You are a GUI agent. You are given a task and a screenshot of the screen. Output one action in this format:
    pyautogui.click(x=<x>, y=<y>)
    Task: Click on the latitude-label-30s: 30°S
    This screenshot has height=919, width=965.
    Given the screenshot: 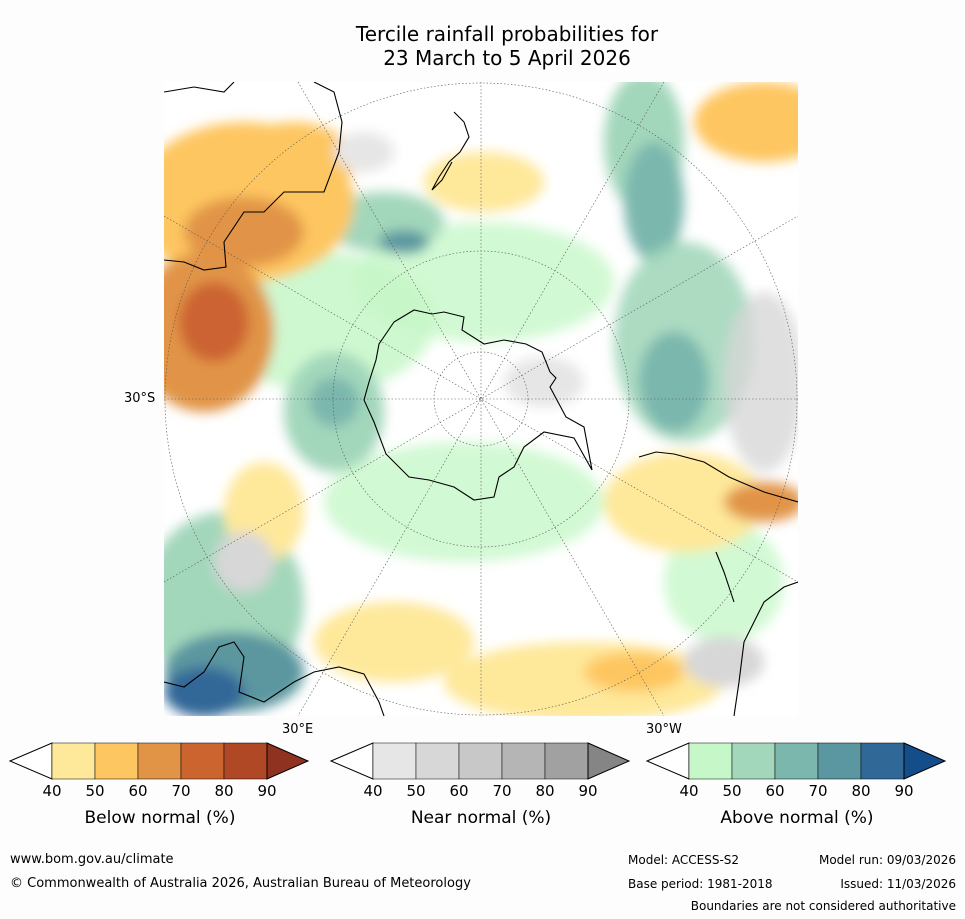 What is the action you would take?
    pyautogui.click(x=140, y=398)
    